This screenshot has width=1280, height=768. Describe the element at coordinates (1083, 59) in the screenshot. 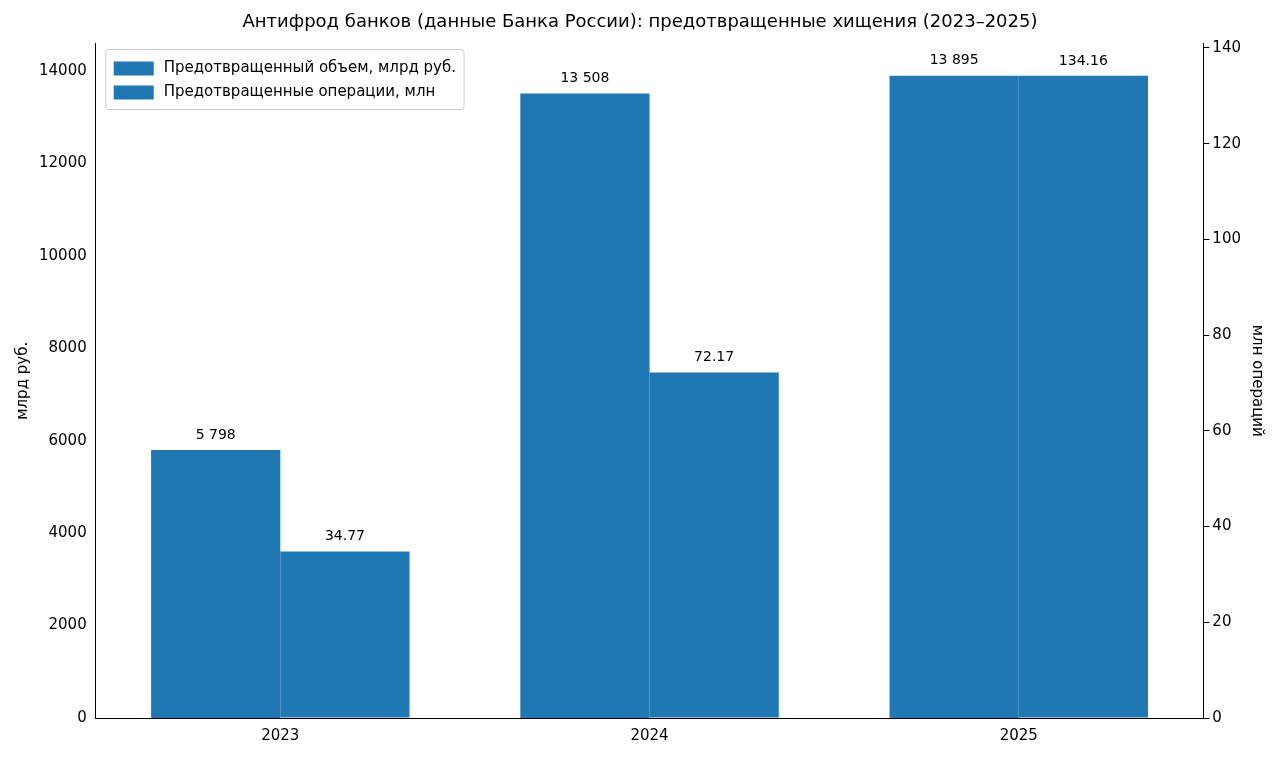

I see `data-label: 134.16` at that location.